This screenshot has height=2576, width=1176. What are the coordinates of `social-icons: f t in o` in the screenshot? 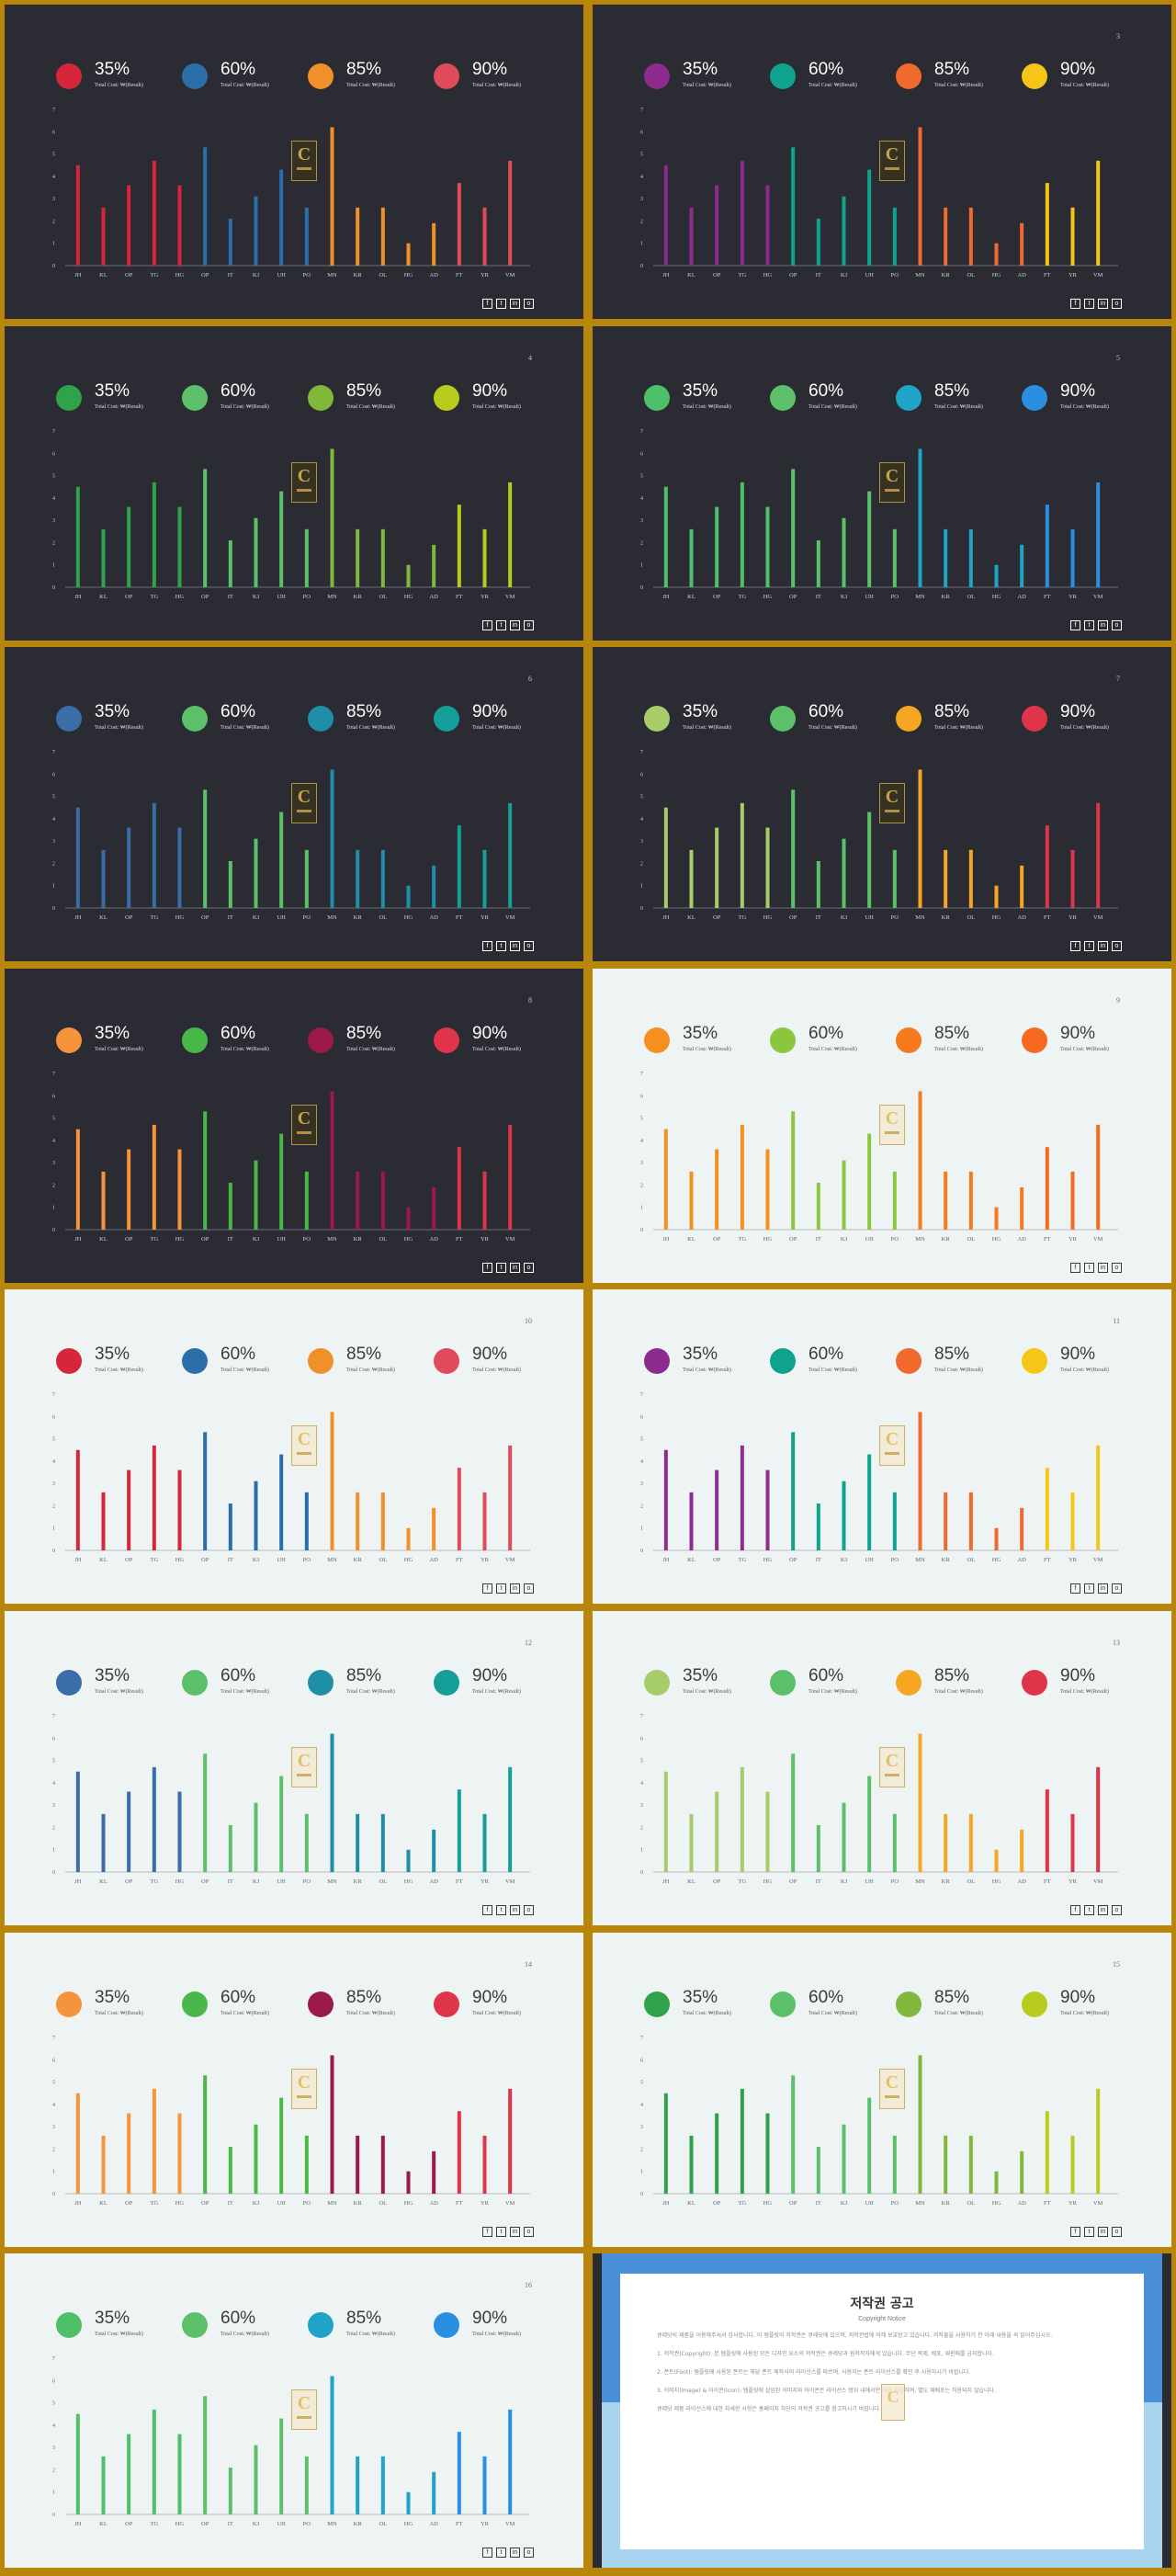 It's located at (1097, 625).